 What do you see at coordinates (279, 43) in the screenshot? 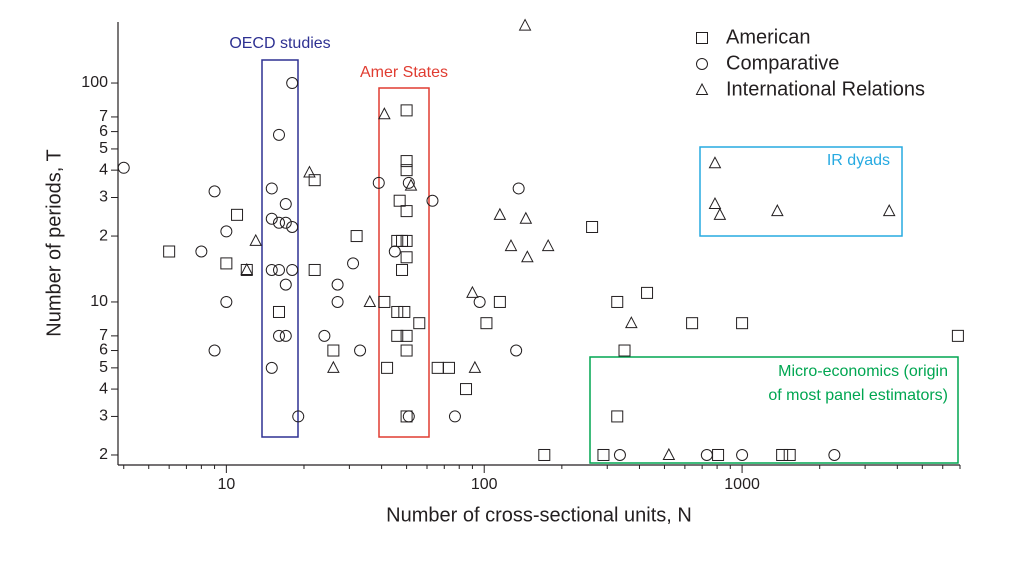
I see `annotation-label: OECD studies` at bounding box center [279, 43].